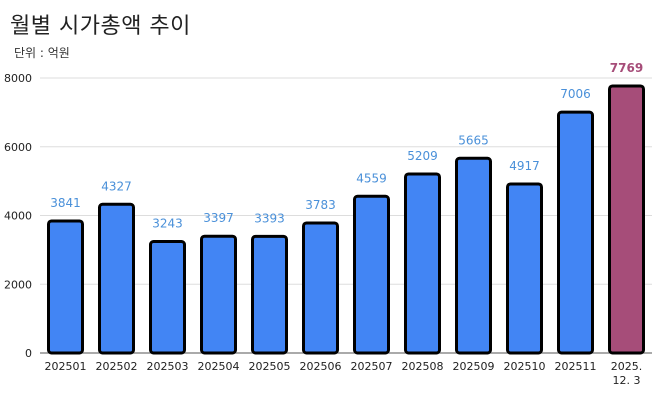  I want to click on data-label: 5665, so click(473, 140).